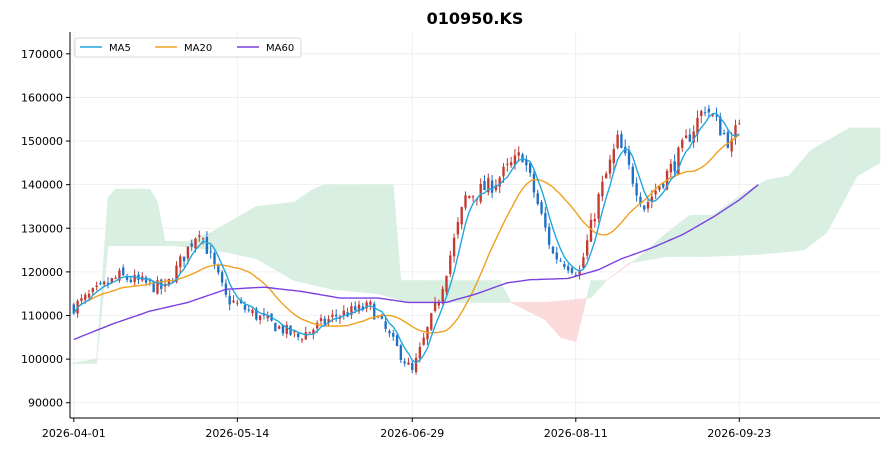  I want to click on legend-label: MA60, so click(280, 48).